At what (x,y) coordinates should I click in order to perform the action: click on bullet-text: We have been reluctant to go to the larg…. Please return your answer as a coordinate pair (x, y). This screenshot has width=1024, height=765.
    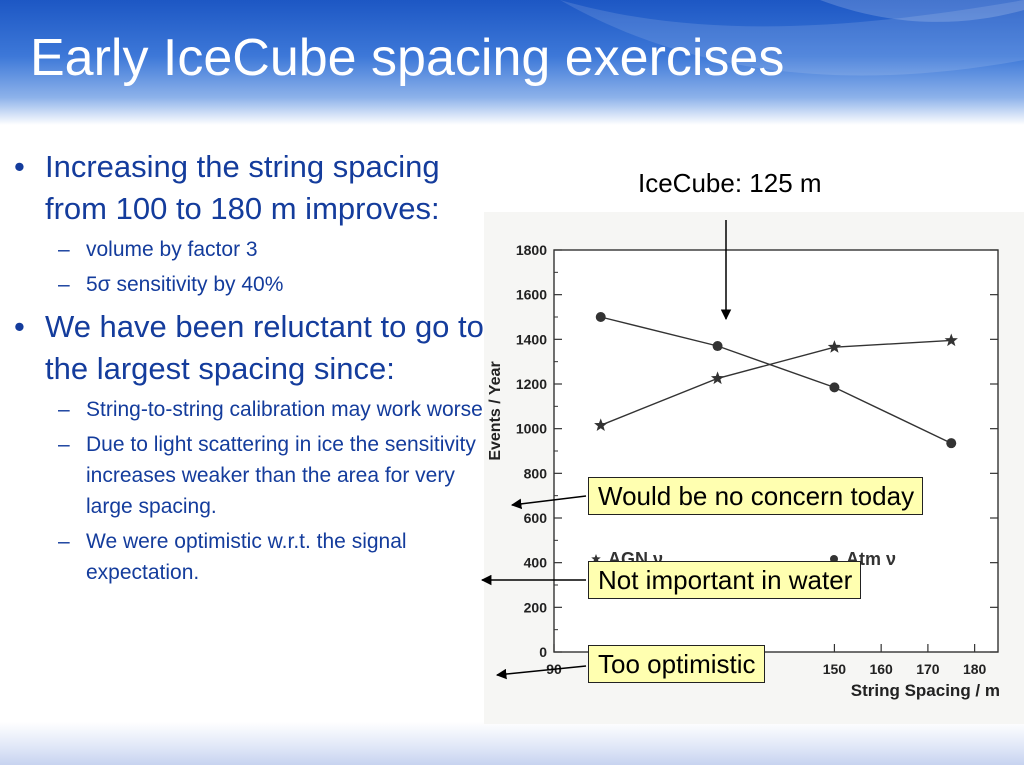
    Looking at the image, I should click on (264, 347).